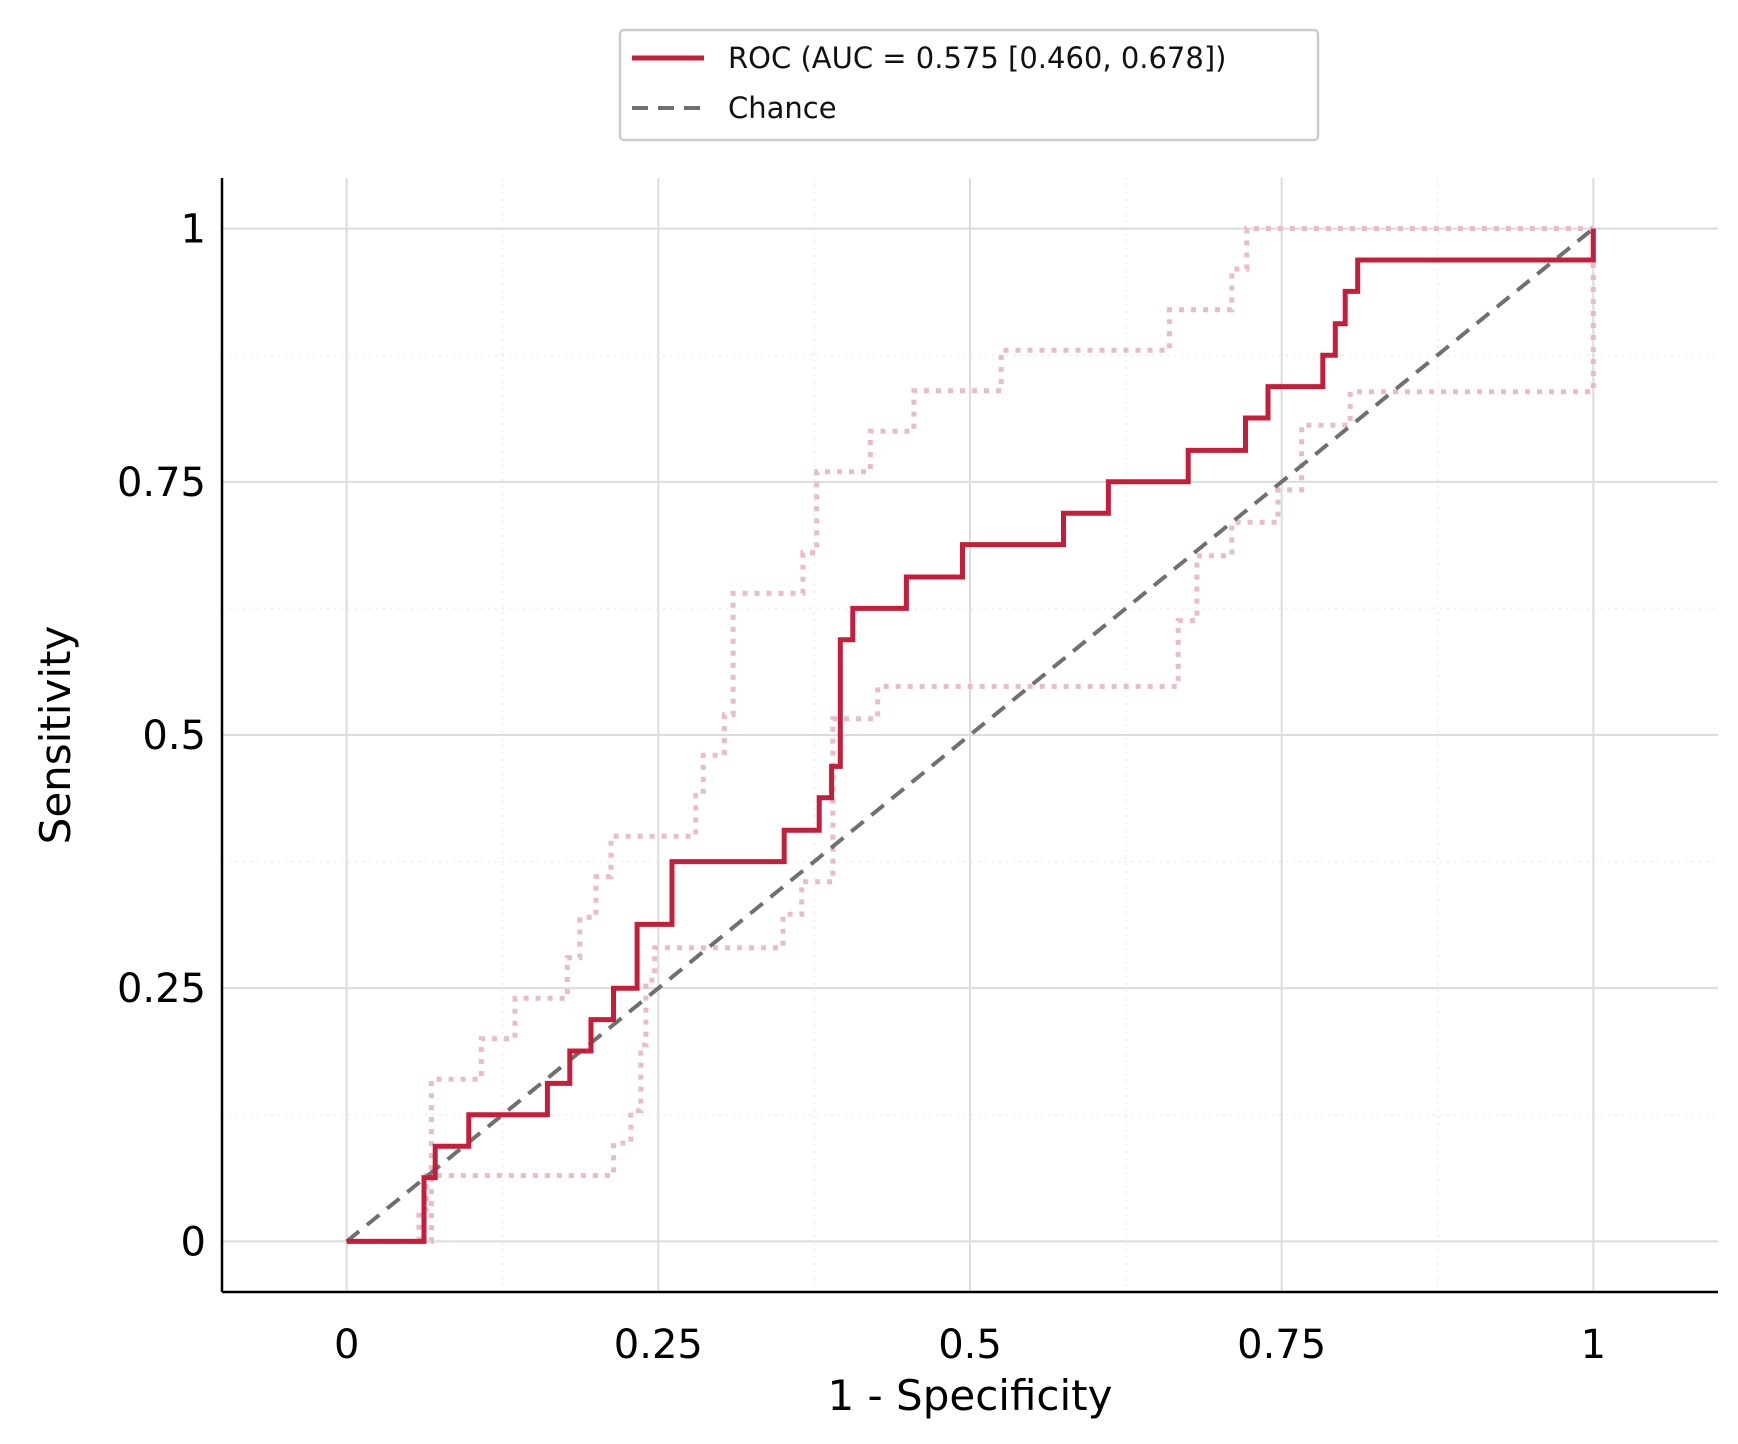 The width and height of the screenshot is (1738, 1444). What do you see at coordinates (969, 1395) in the screenshot?
I see `x-axis-label: 1 - Specificity` at bounding box center [969, 1395].